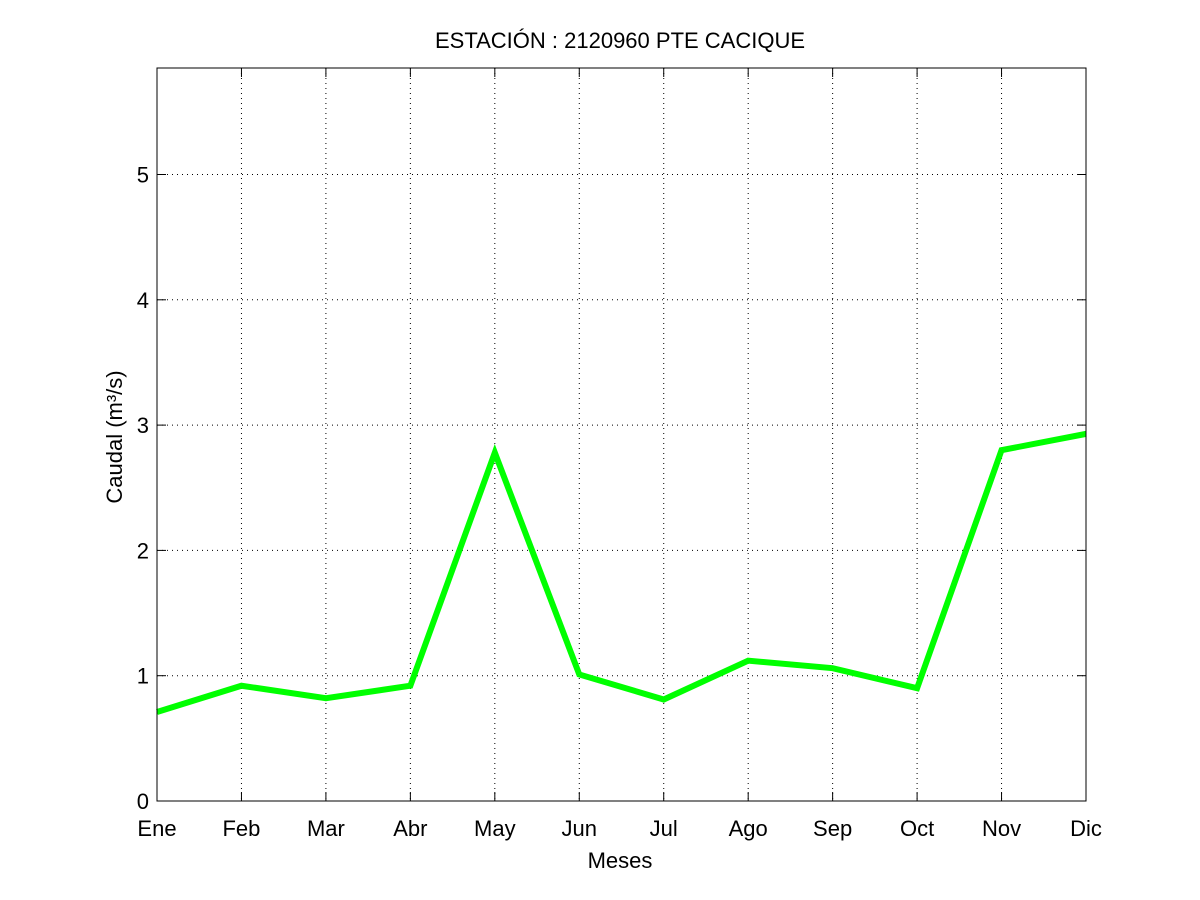 The width and height of the screenshot is (1200, 900). What do you see at coordinates (143, 801) in the screenshot?
I see `y-tick-label: 0` at bounding box center [143, 801].